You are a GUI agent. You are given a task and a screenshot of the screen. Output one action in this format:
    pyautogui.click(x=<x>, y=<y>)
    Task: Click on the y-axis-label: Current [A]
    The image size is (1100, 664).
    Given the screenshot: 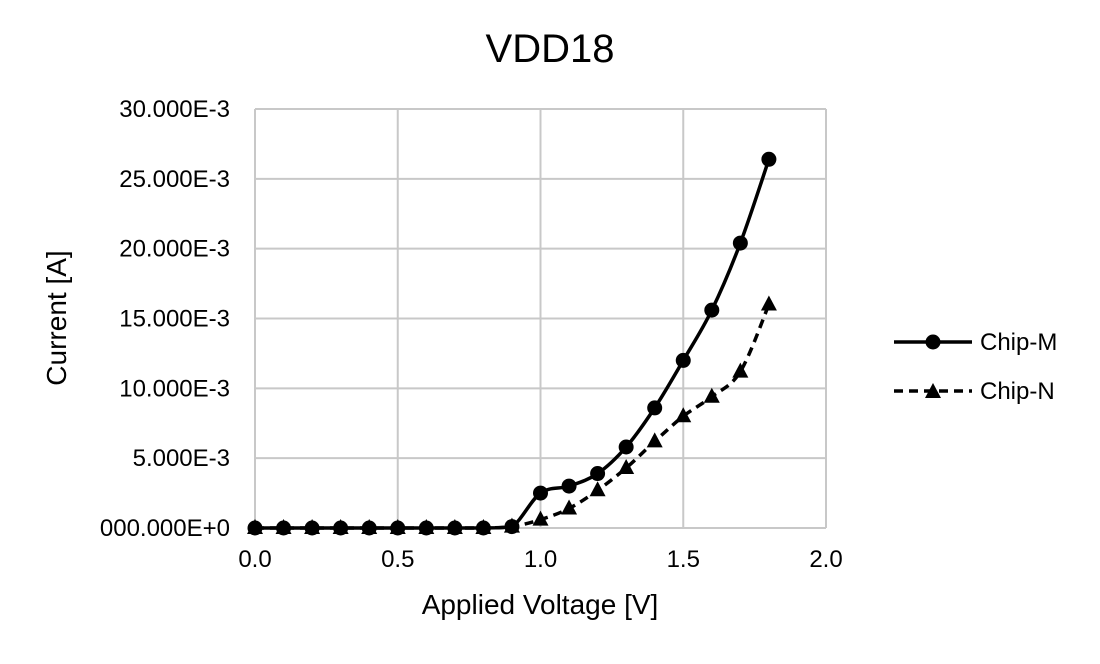 What is the action you would take?
    pyautogui.click(x=56, y=317)
    